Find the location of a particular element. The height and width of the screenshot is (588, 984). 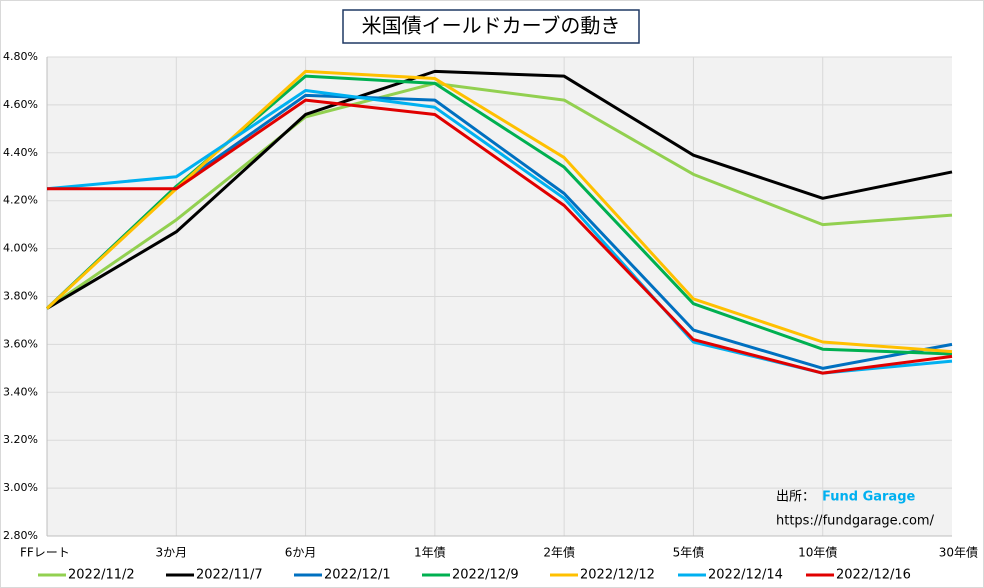

x-tick-label: 10年債 is located at coordinates (817, 552).